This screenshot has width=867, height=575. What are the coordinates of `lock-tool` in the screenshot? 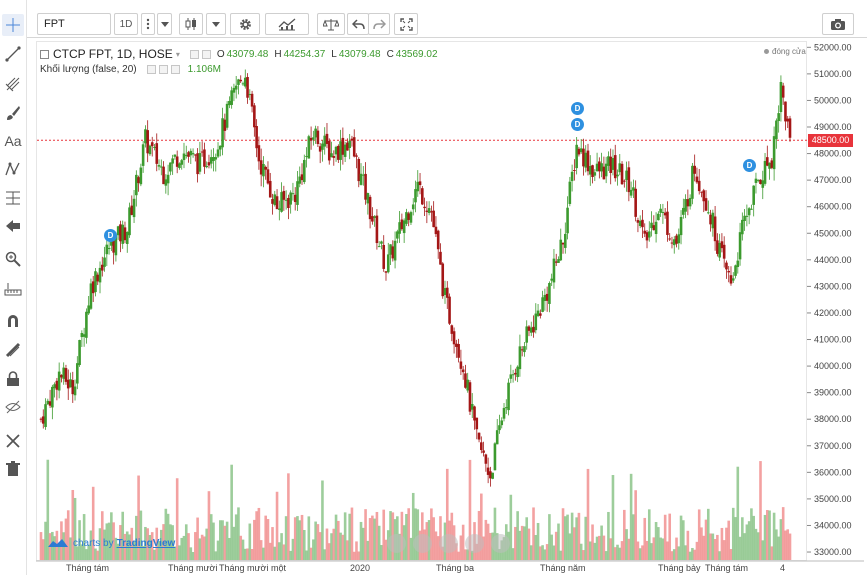 It's located at (13, 379).